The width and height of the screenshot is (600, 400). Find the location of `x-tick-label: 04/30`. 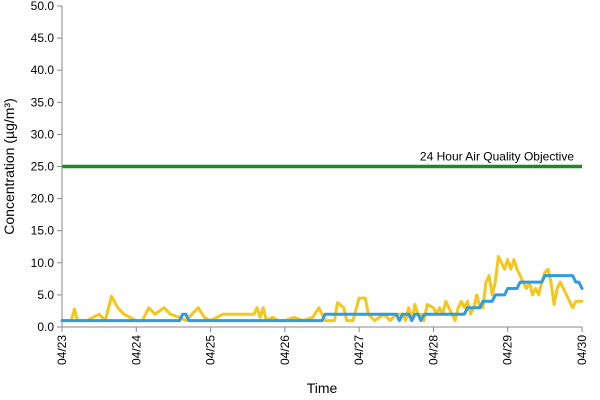

x-tick-label: 04/30 is located at coordinates (582, 350).